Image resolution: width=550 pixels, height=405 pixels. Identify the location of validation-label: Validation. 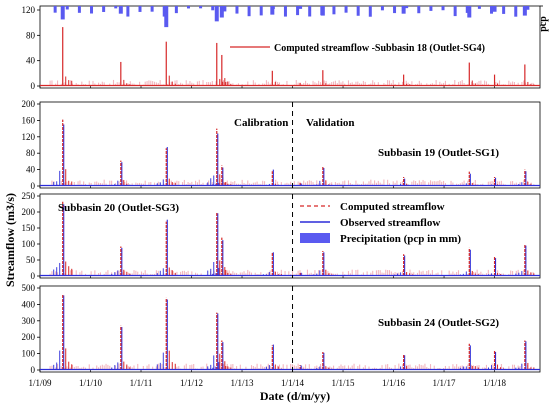
(330, 123).